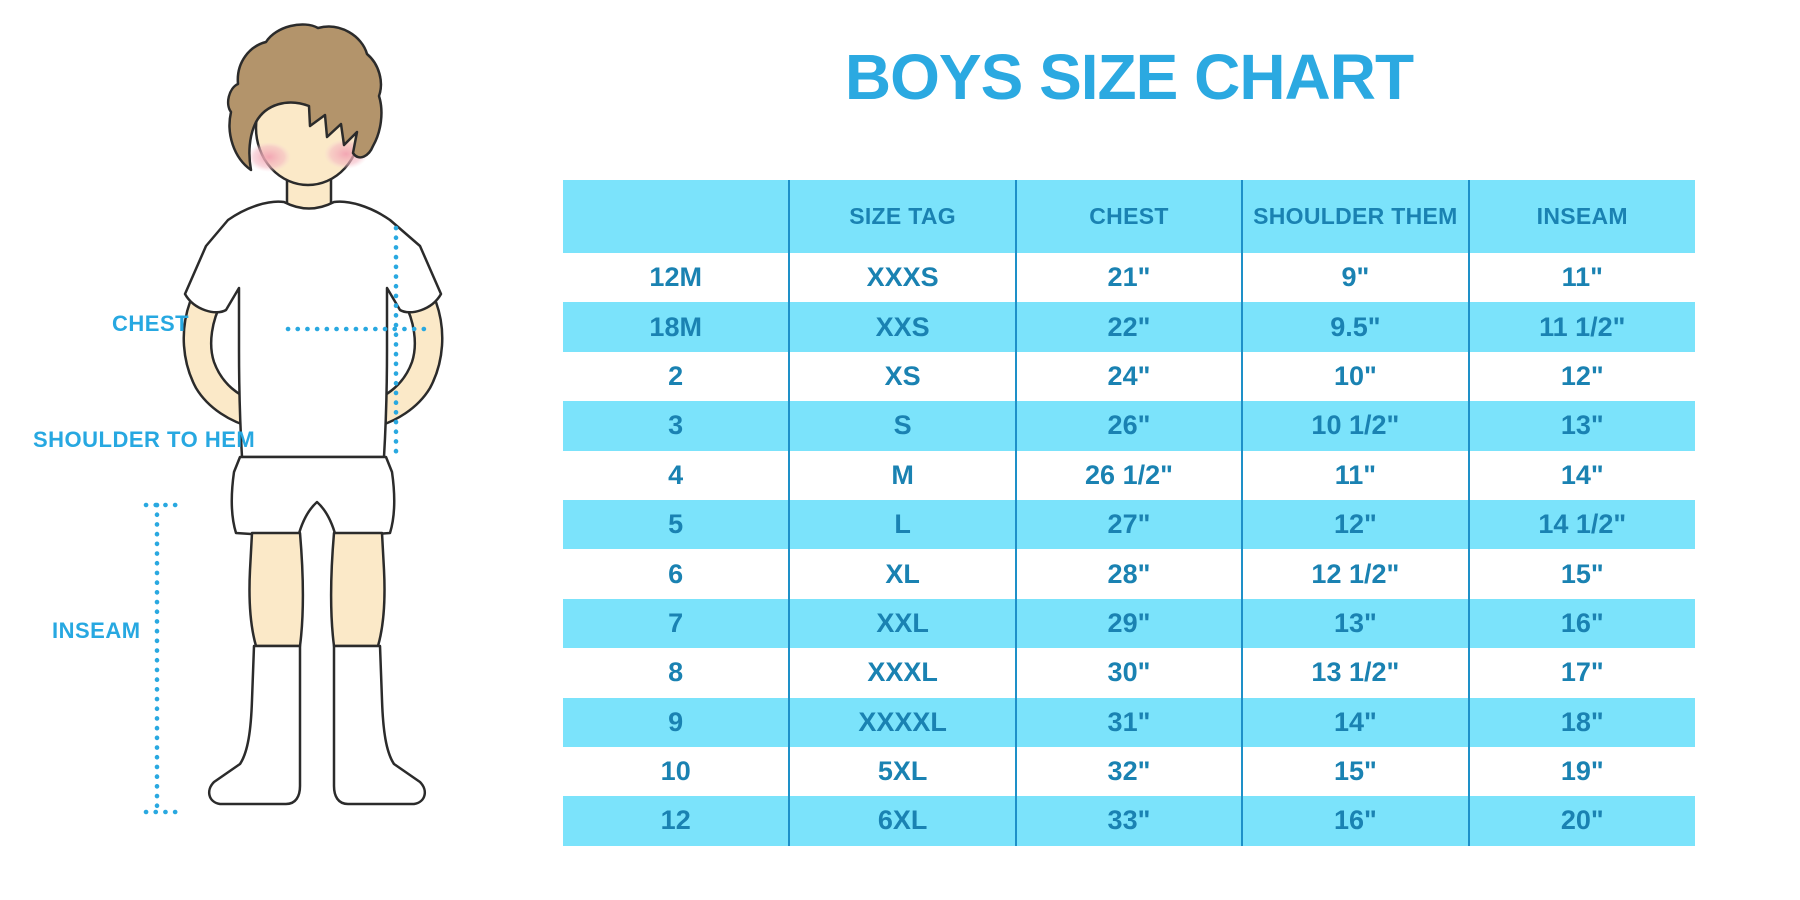 Image resolution: width=1800 pixels, height=900 pixels. I want to click on table-row: 6 XL 28" 12 1/2" 15", so click(1129, 574).